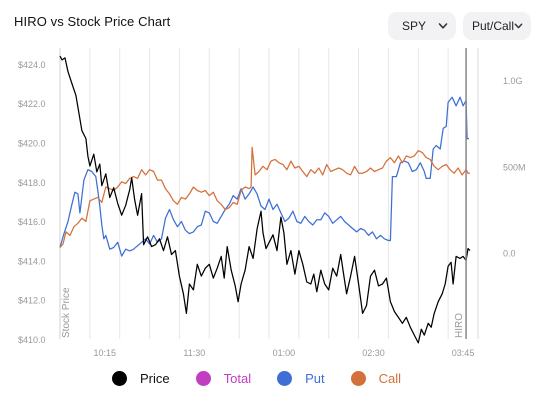 The width and height of the screenshot is (550, 404). What do you see at coordinates (514, 167) in the screenshot?
I see `y-right-tick-label: 500M` at bounding box center [514, 167].